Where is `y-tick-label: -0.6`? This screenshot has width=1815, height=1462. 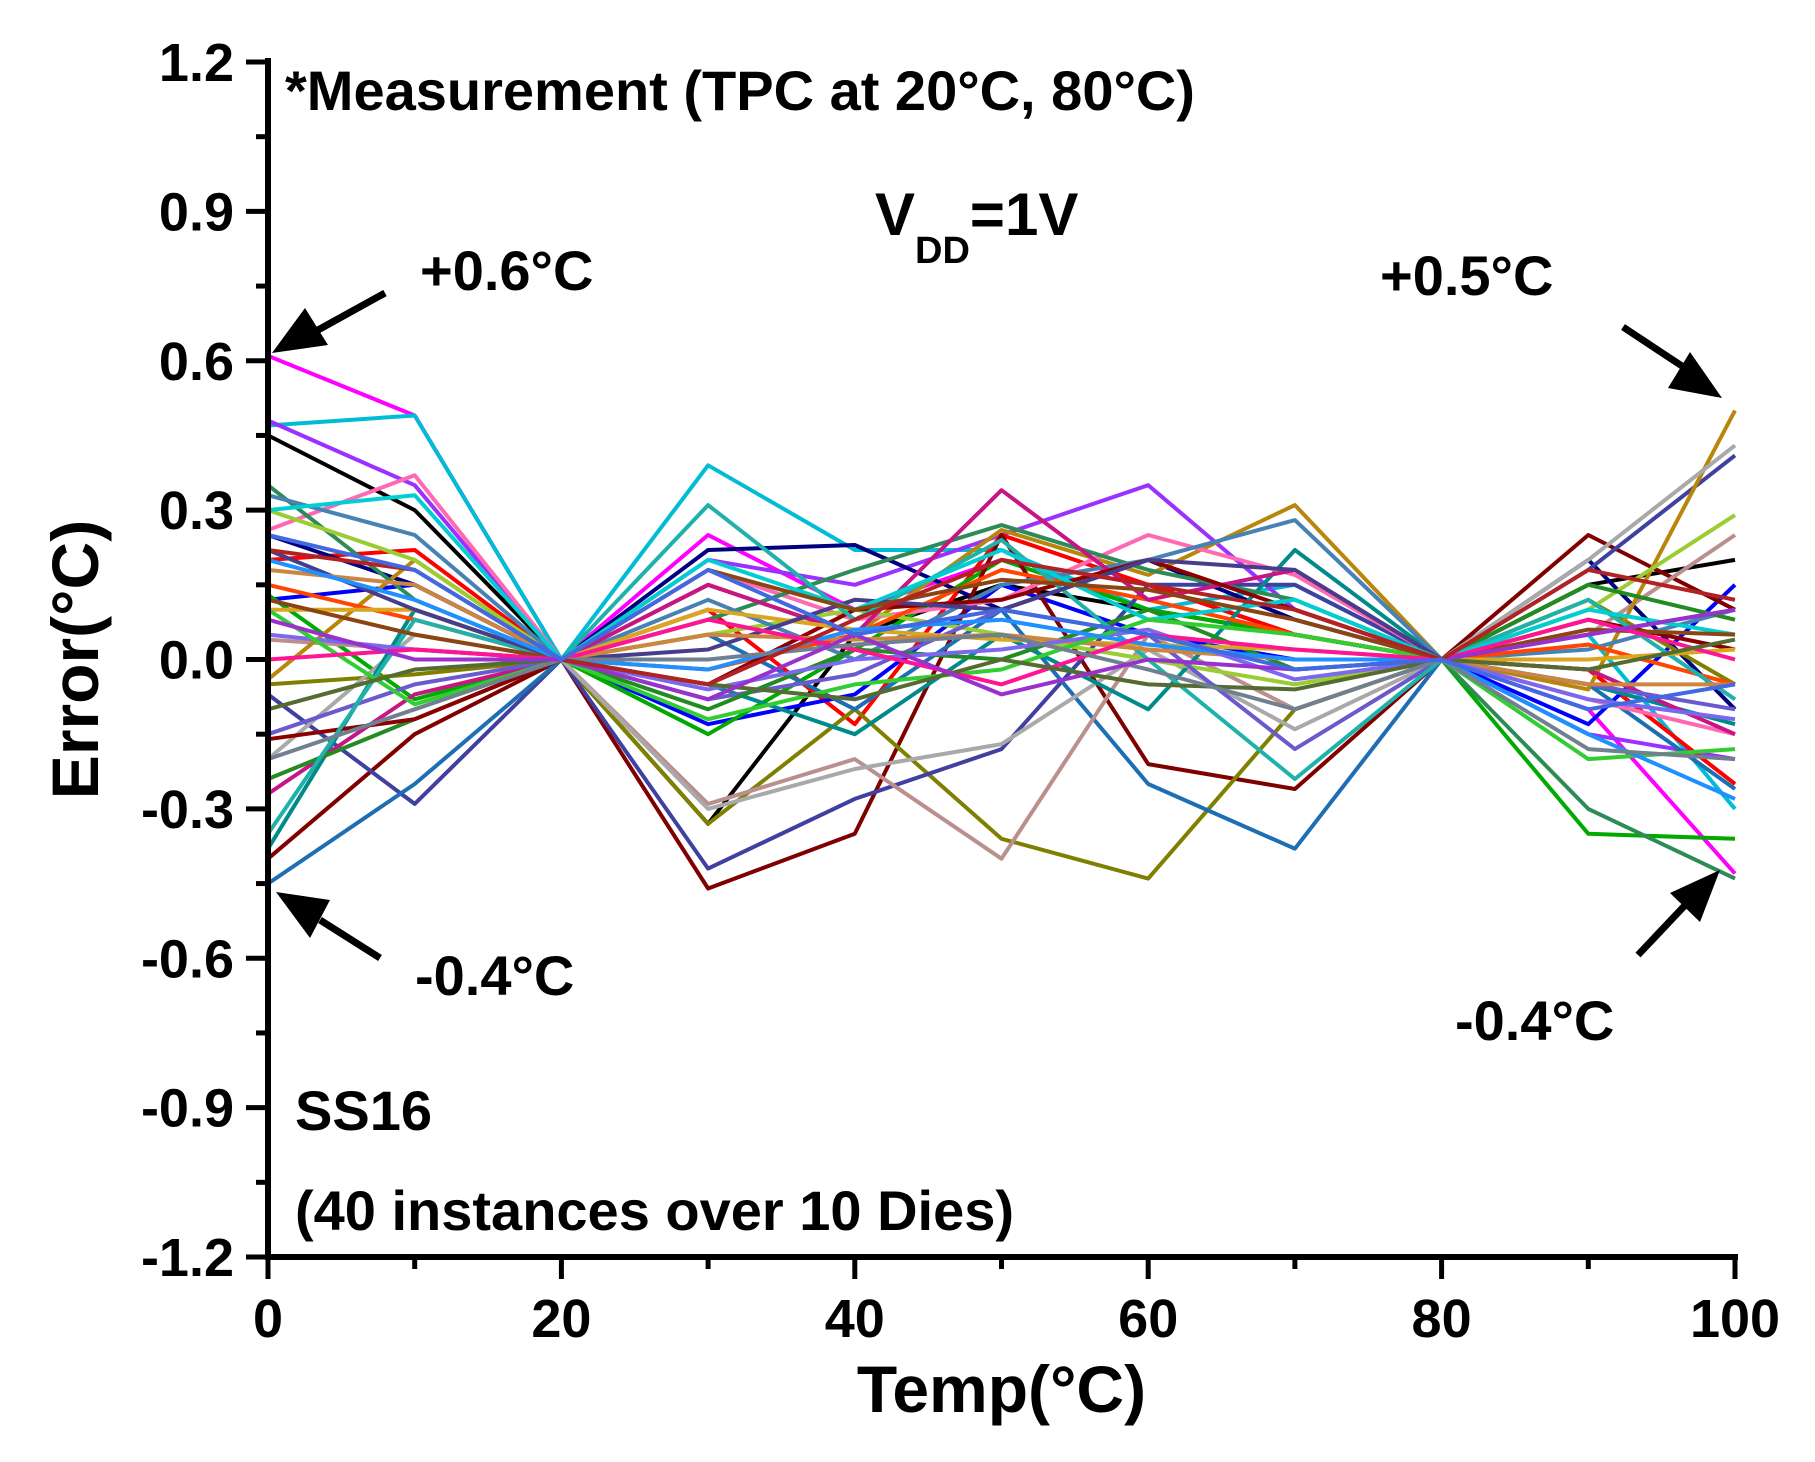
y-tick-label: -0.6 is located at coordinates (187, 959).